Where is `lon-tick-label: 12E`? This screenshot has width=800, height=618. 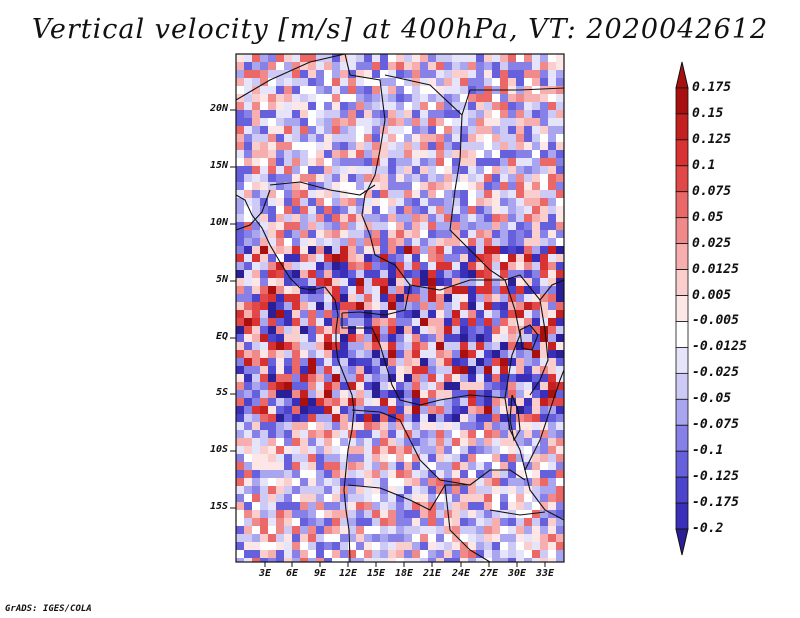
lon-tick-label: 12E is located at coordinates (348, 573).